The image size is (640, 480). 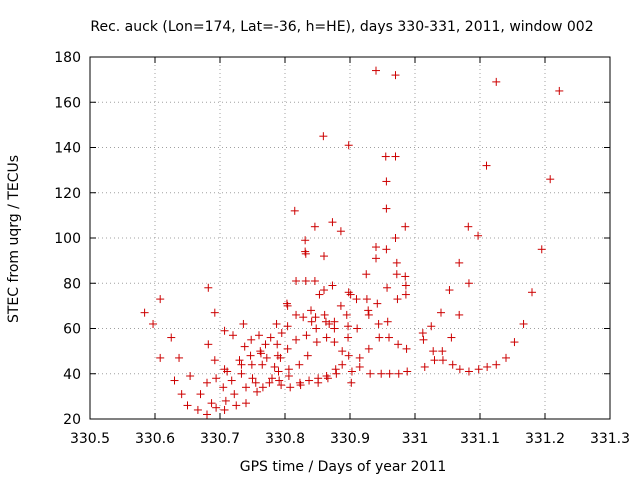 I want to click on y-tick-label: 100, so click(x=67, y=239).